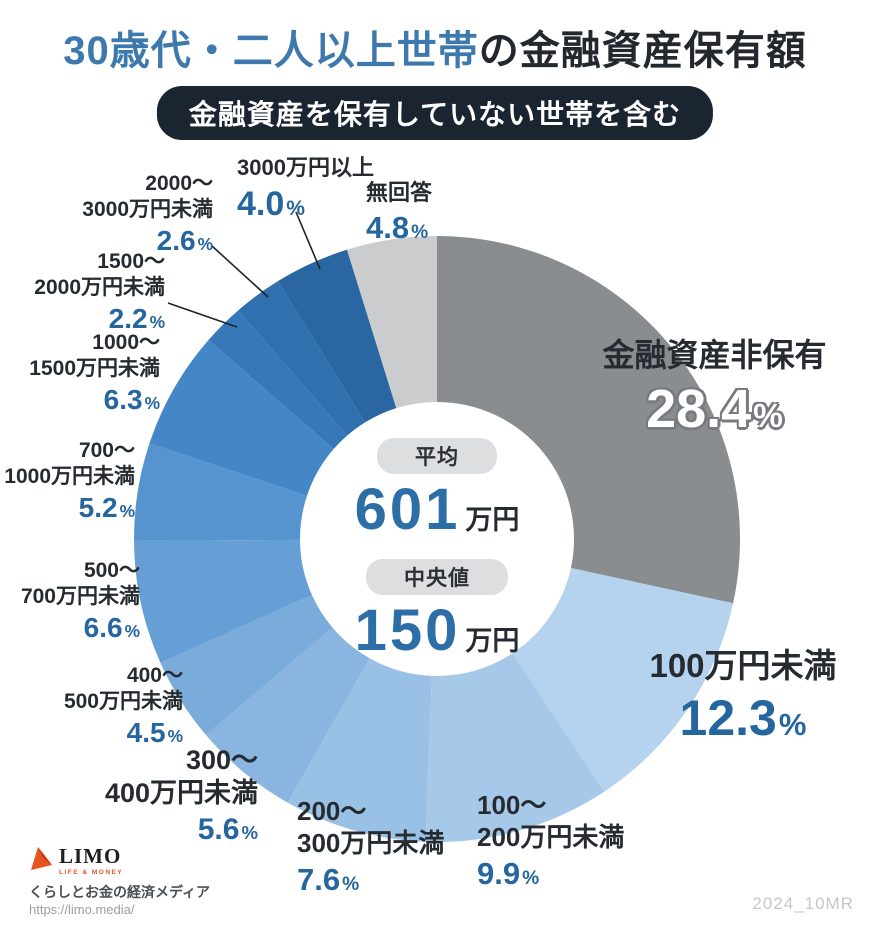  I want to click on limo-logo: LIMO LIFE & MONEY, so click(76, 861).